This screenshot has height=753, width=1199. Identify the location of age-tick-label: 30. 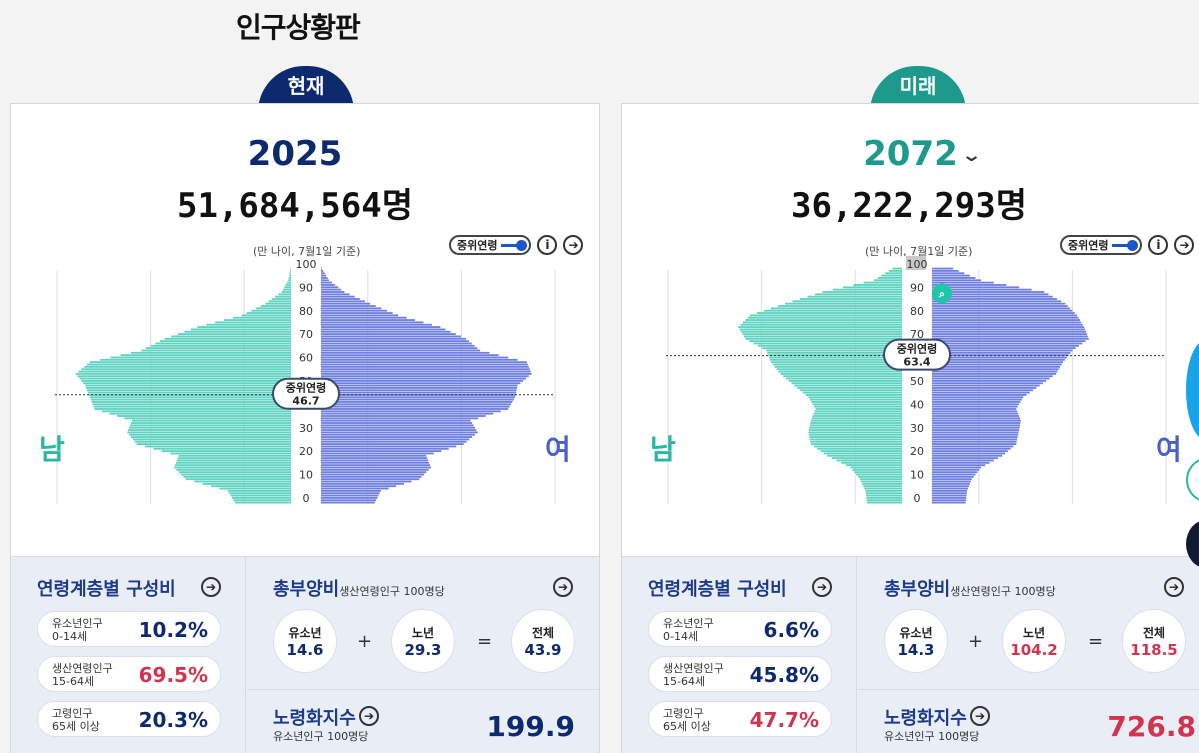
(306, 428).